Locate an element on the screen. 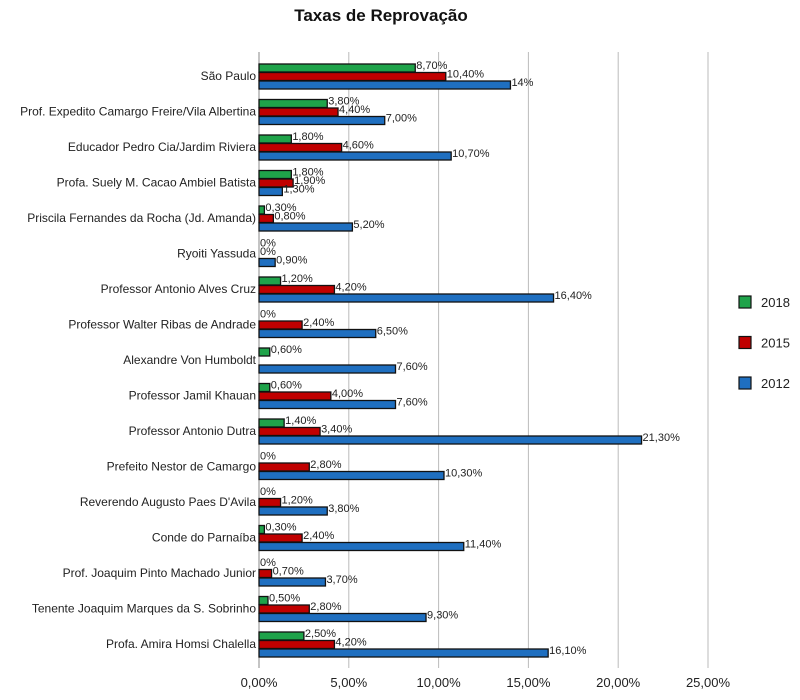 This screenshot has width=800, height=700. data-label-2018: 3,80% is located at coordinates (343, 102).